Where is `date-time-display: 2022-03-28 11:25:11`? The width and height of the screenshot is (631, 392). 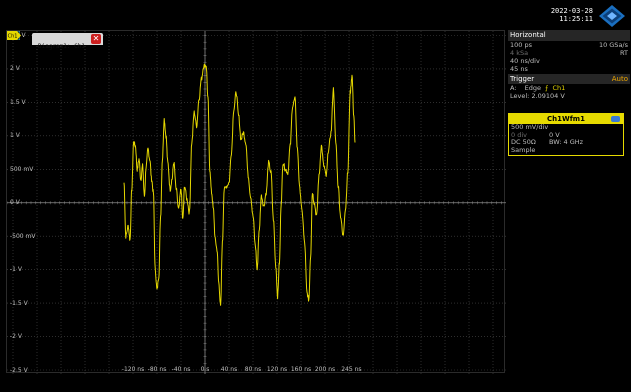 date-time-display: 2022-03-28 11:25:11 is located at coordinates (572, 15).